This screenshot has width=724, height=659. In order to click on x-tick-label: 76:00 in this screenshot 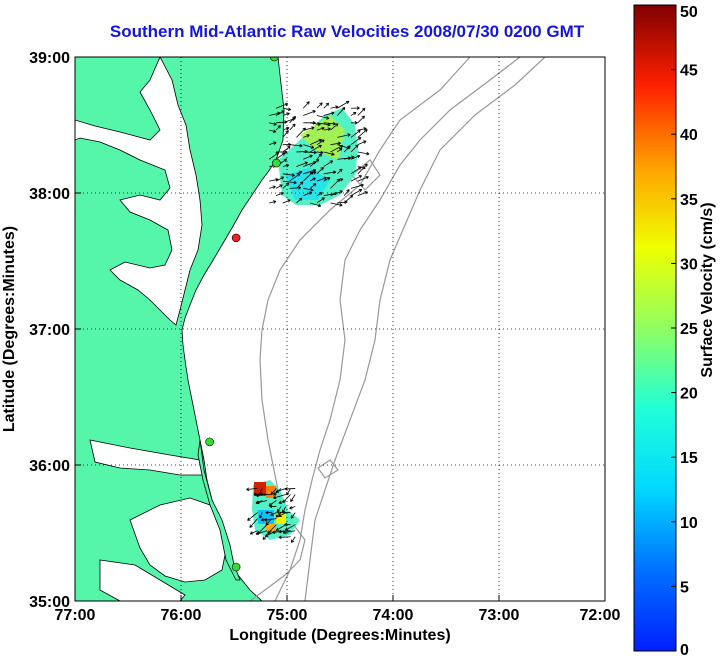, I will do `click(181, 615)`.